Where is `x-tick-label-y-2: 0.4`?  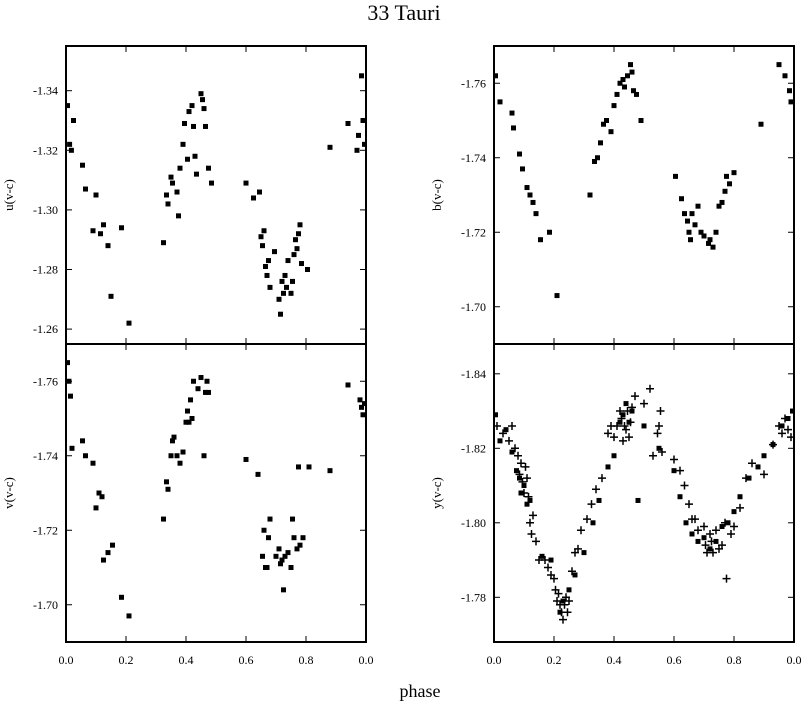
x-tick-label-y-2: 0.4 is located at coordinates (614, 660).